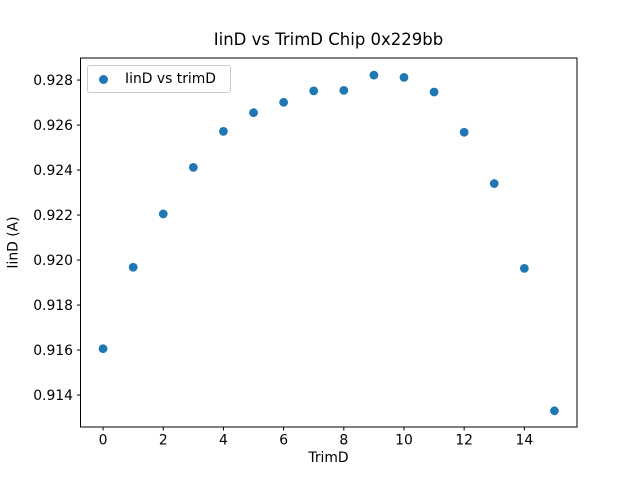  I want to click on x-tick-label: 6, so click(283, 441).